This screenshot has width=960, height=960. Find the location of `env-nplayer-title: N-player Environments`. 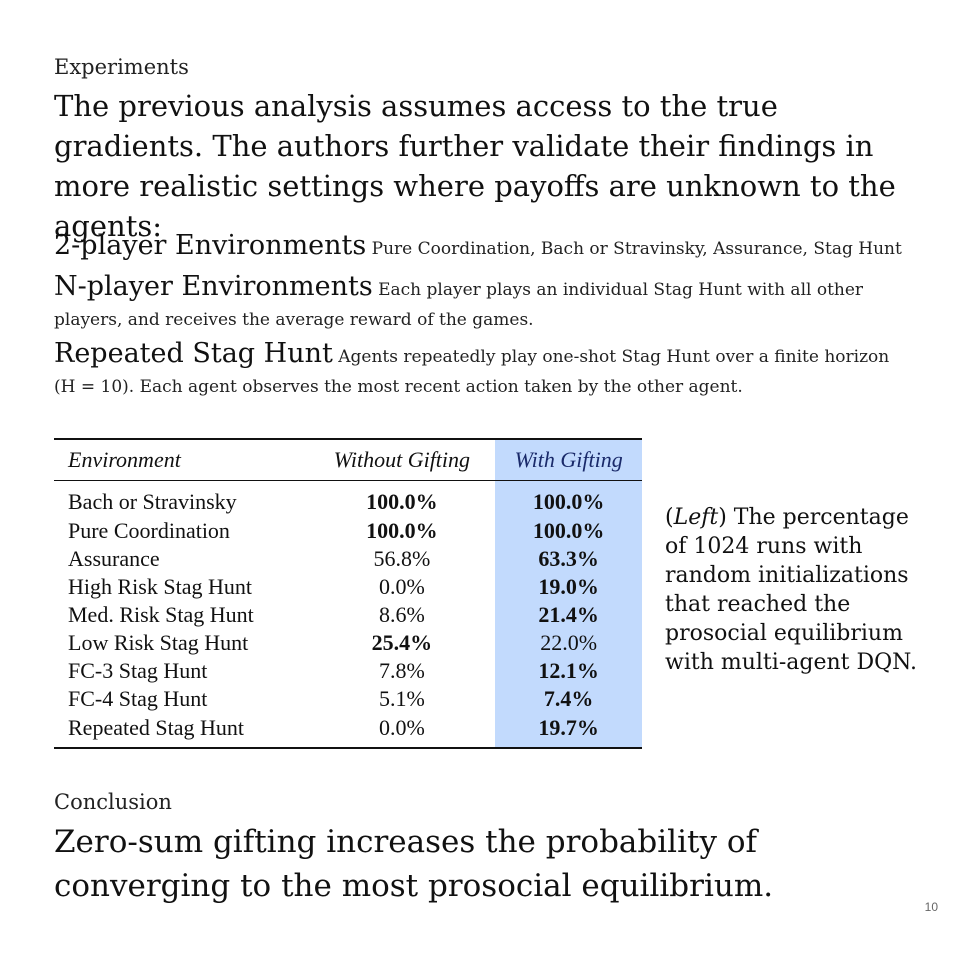

env-nplayer-title: N-player Environments is located at coordinates (213, 286).